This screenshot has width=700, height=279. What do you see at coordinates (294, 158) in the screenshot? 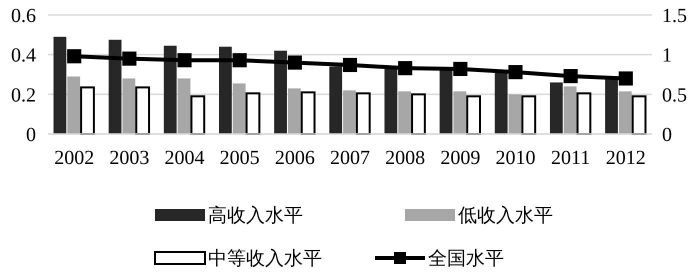
I see `x-tick-label: 2006` at bounding box center [294, 158].